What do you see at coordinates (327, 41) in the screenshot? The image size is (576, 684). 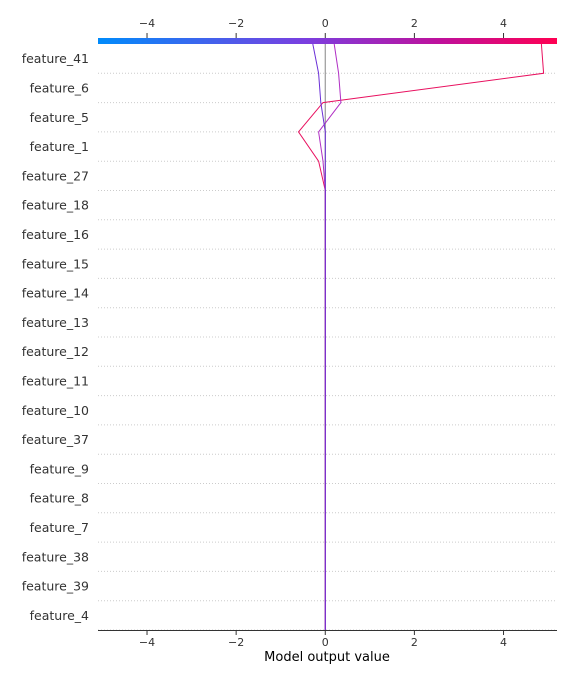 I see `colorbar` at bounding box center [327, 41].